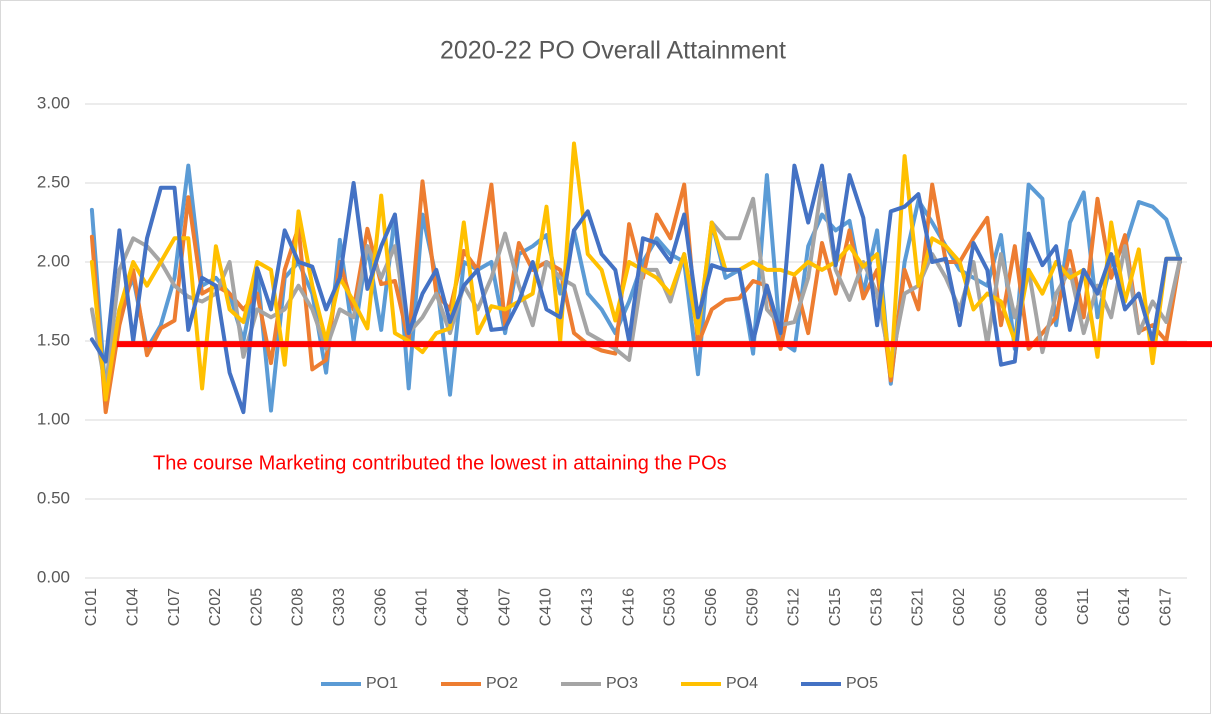 This screenshot has width=1212, height=715. I want to click on x-tick-label: C512, so click(794, 607).